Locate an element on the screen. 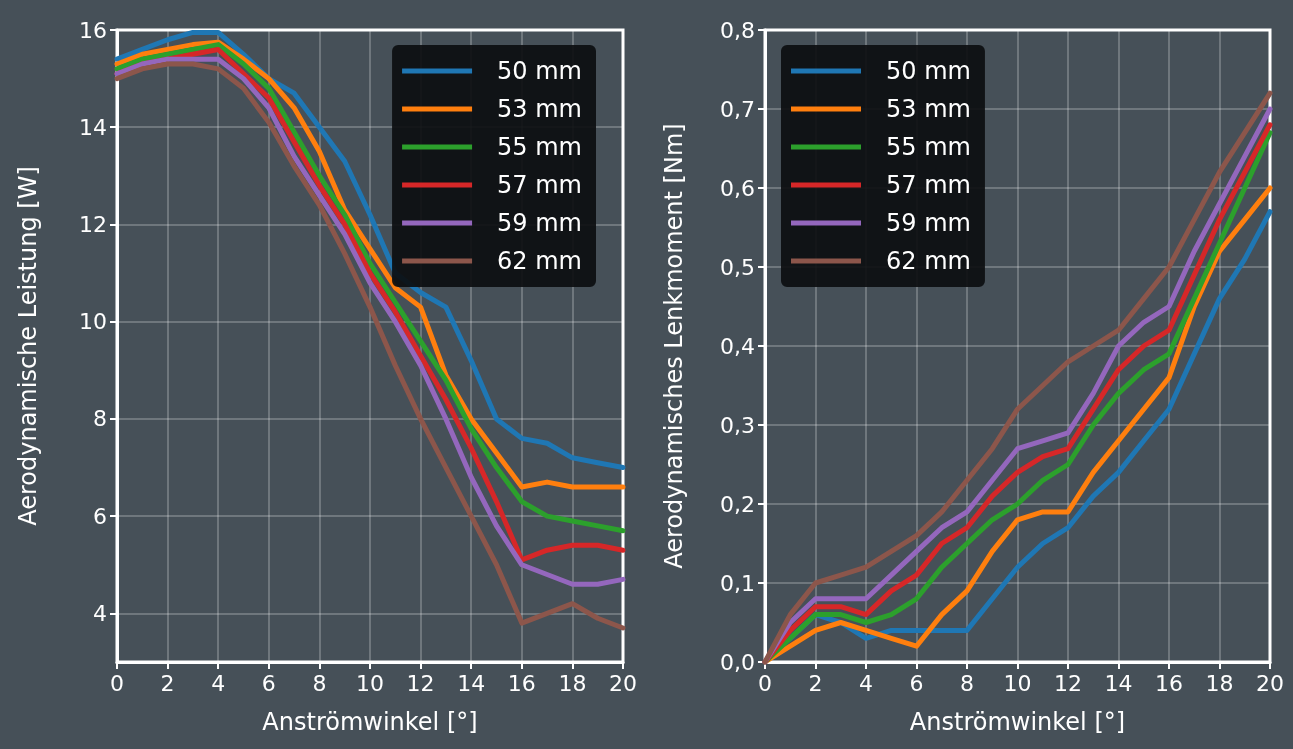 The height and width of the screenshot is (749, 1293). y-tick-label: 0,8 is located at coordinates (737, 30).